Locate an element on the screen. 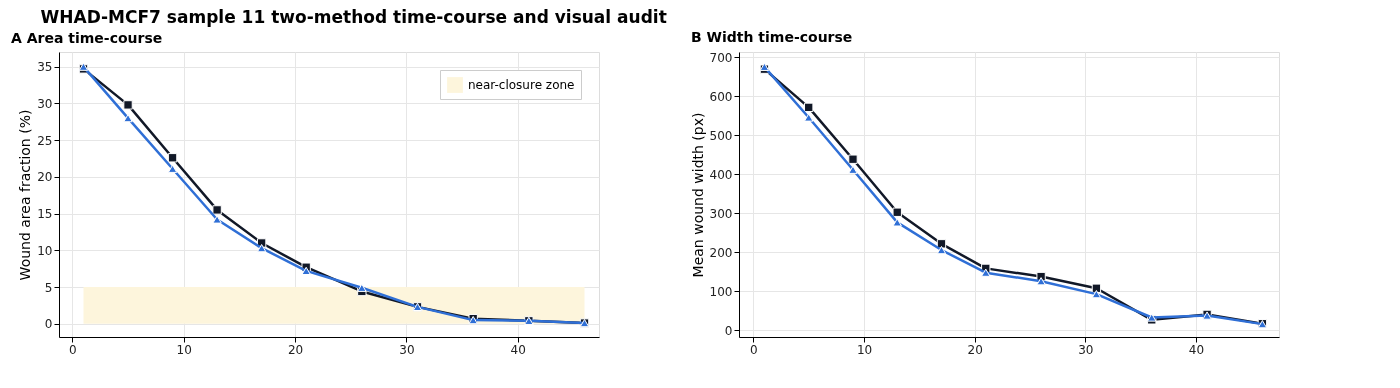 This screenshot has height=388, width=1400. y-tick-label: 5 is located at coordinates (48, 287).